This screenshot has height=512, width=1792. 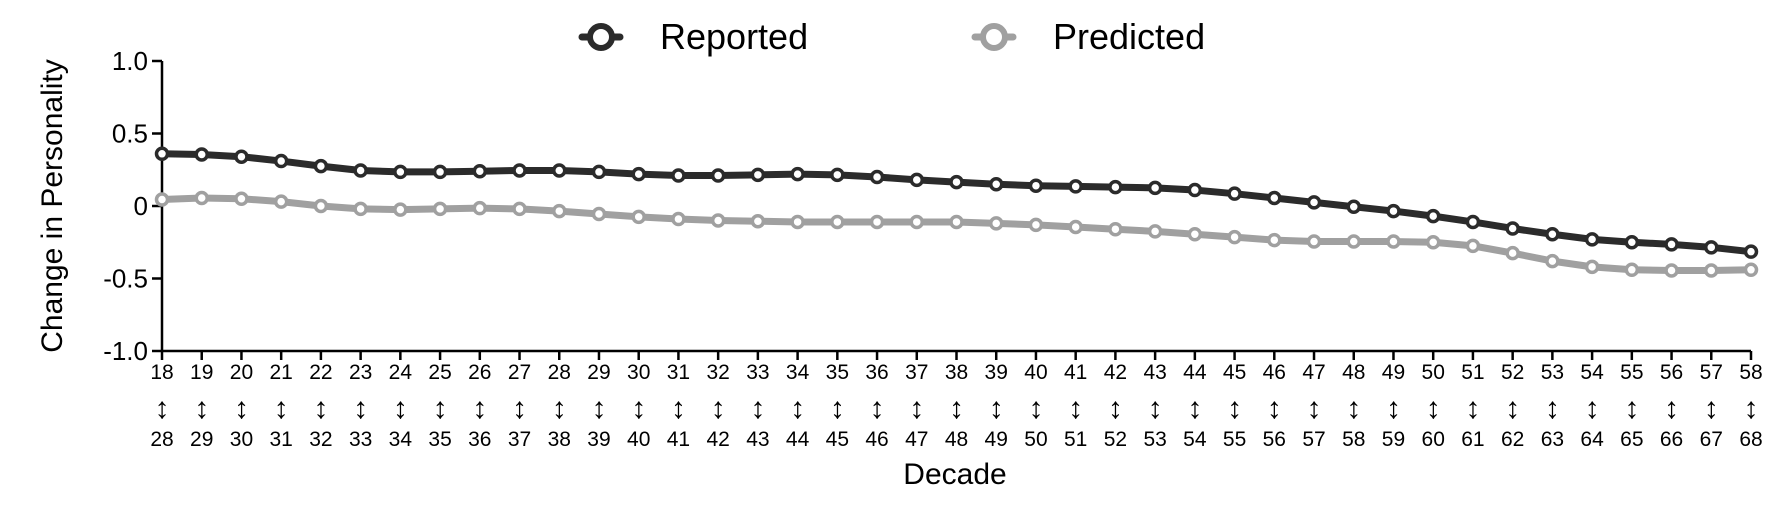 I want to click on x-tick-label-end: 36, so click(x=479, y=439).